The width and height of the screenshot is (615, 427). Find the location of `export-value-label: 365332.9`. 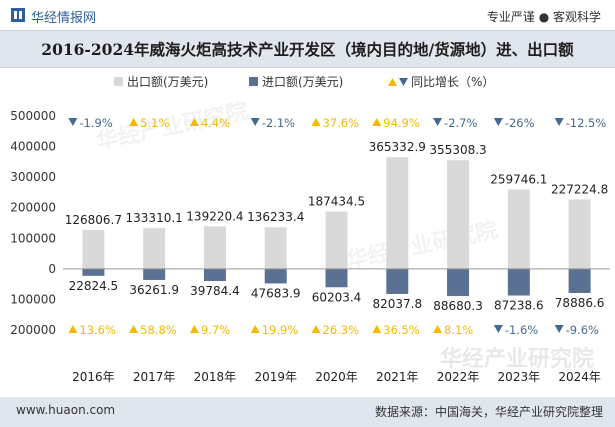

export-value-label: 365332.9 is located at coordinates (397, 147).